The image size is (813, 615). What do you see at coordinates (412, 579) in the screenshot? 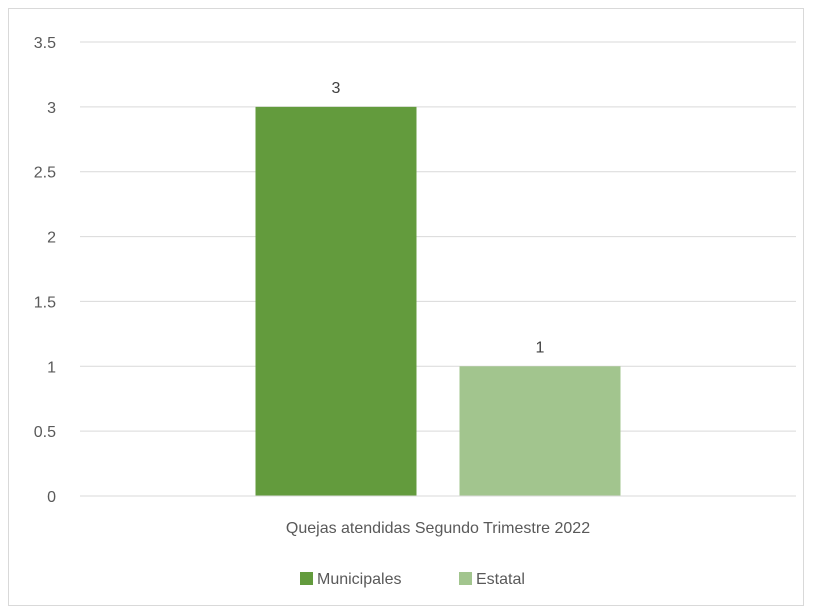
I see `legend: Municipales Estatal` at bounding box center [412, 579].